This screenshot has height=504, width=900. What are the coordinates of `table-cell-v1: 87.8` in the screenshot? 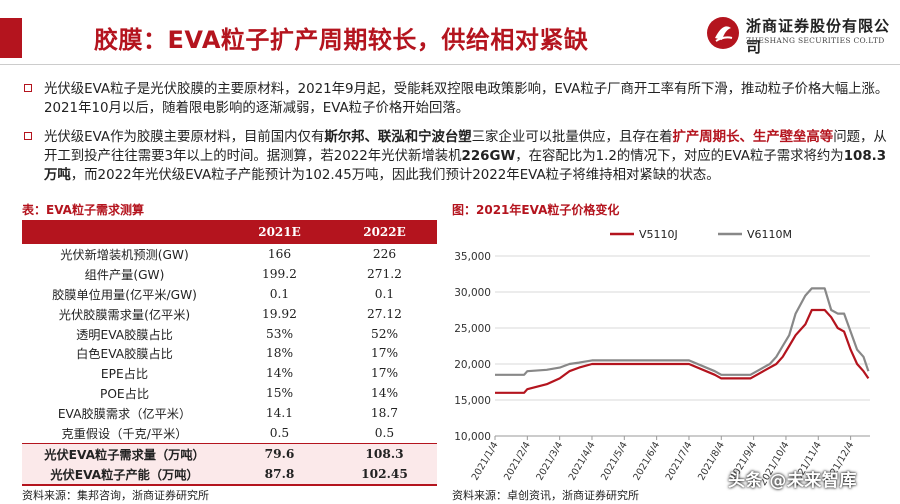 It's located at (279, 474).